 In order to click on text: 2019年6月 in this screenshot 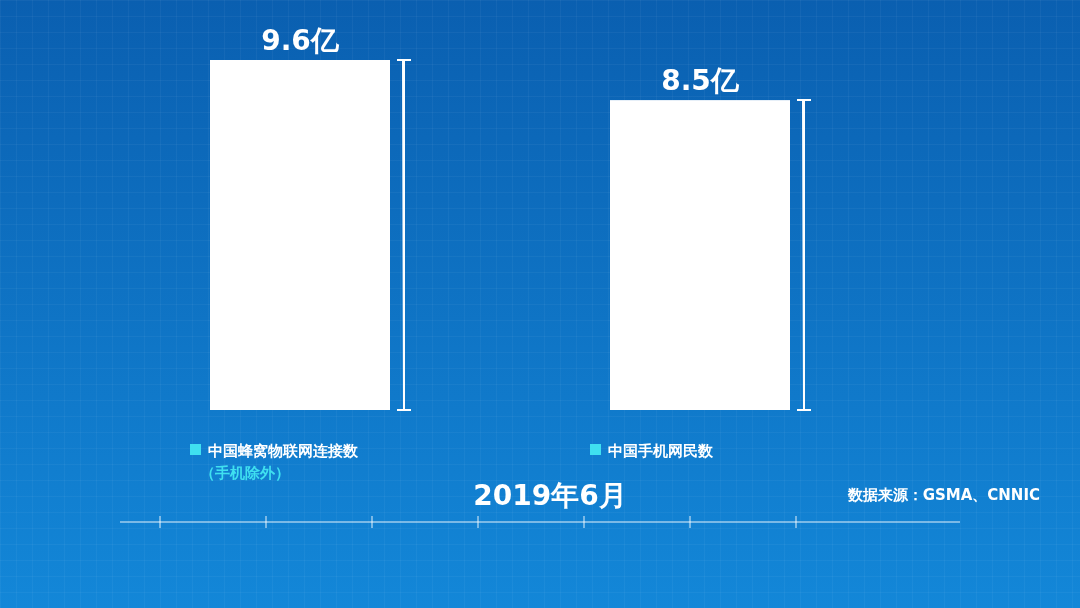, I will do `click(550, 495)`.